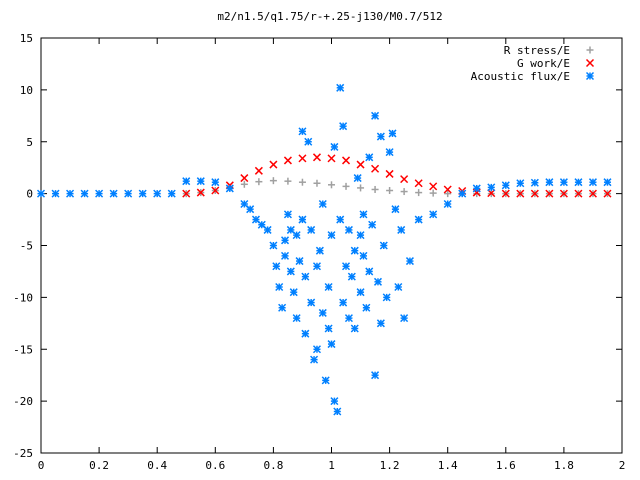 The height and width of the screenshot is (480, 640). What do you see at coordinates (590, 63) in the screenshot?
I see `legend-marker` at bounding box center [590, 63].